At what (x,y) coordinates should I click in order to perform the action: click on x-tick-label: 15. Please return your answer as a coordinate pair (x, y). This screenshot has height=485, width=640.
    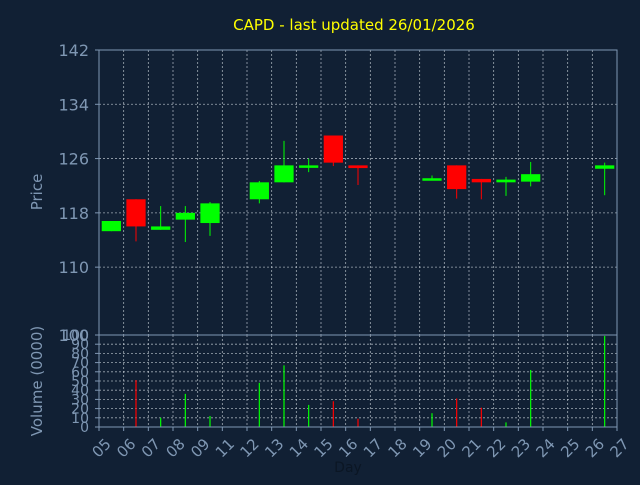
    Looking at the image, I should click on (324, 448).